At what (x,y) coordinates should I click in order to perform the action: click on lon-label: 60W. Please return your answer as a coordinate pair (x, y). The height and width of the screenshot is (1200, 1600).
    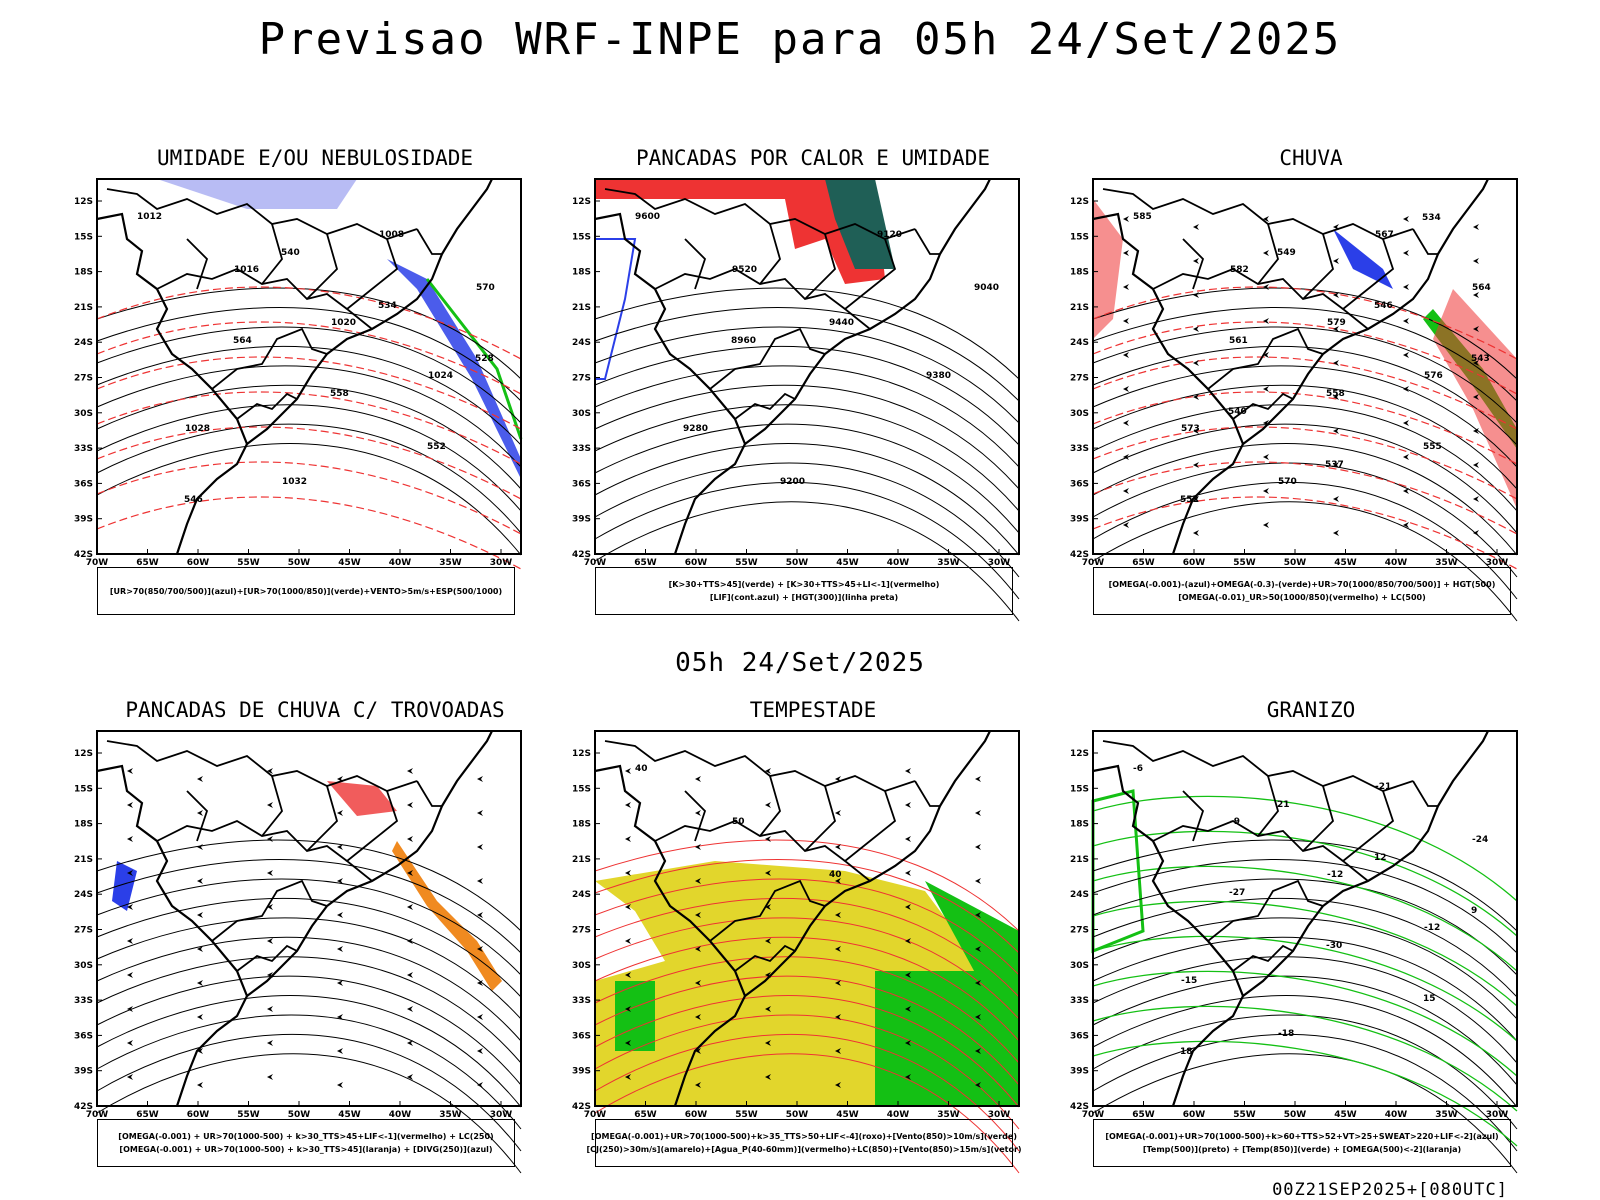
    Looking at the image, I should click on (1194, 1115).